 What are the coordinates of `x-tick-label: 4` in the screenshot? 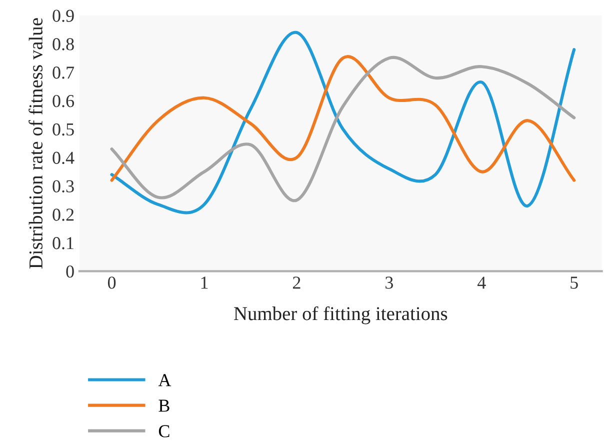 It's located at (481, 282).